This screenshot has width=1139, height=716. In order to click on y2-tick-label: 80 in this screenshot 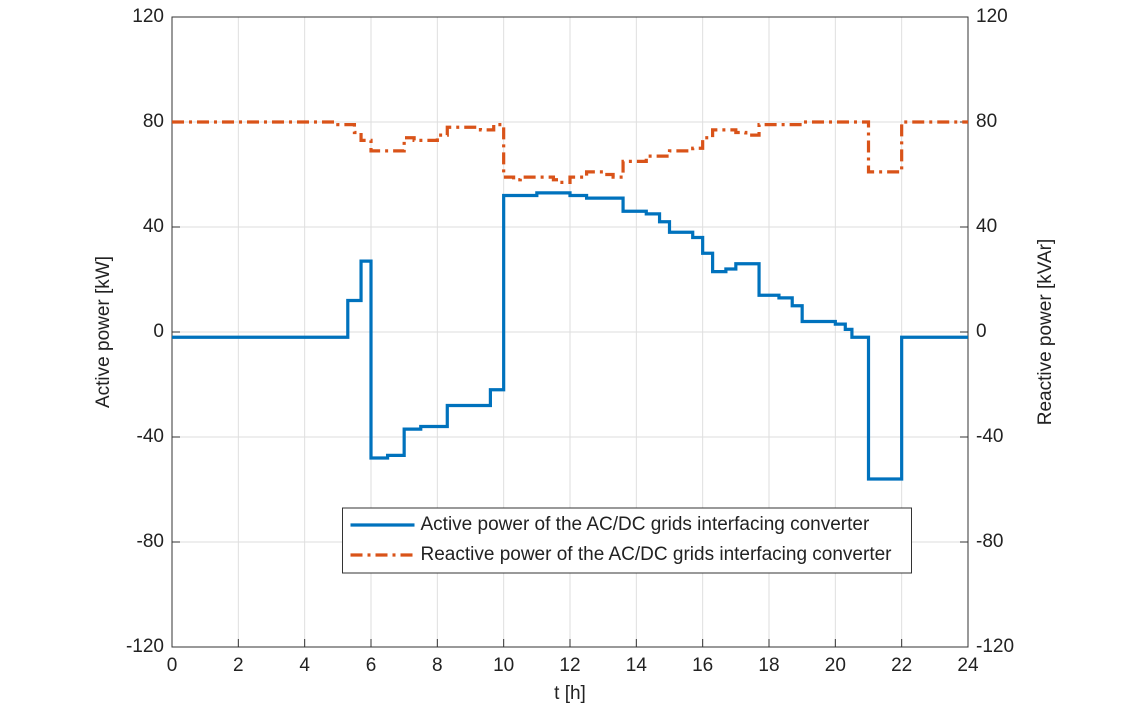, I will do `click(986, 121)`.